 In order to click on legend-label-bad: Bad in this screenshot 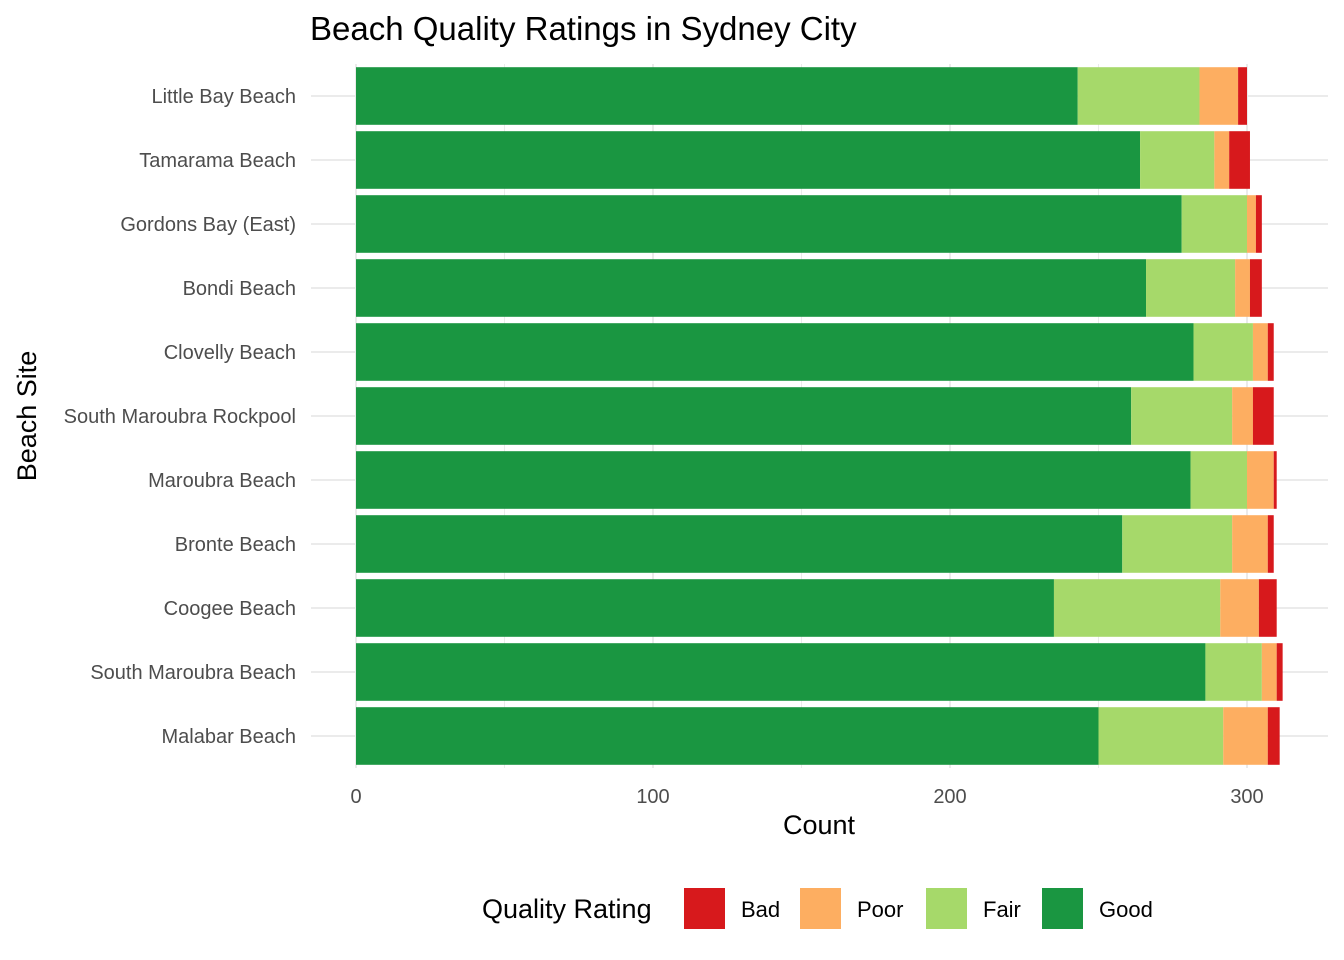, I will do `click(760, 909)`.